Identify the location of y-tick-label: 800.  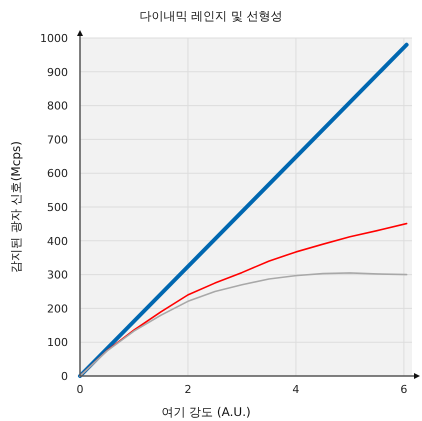
(57, 106).